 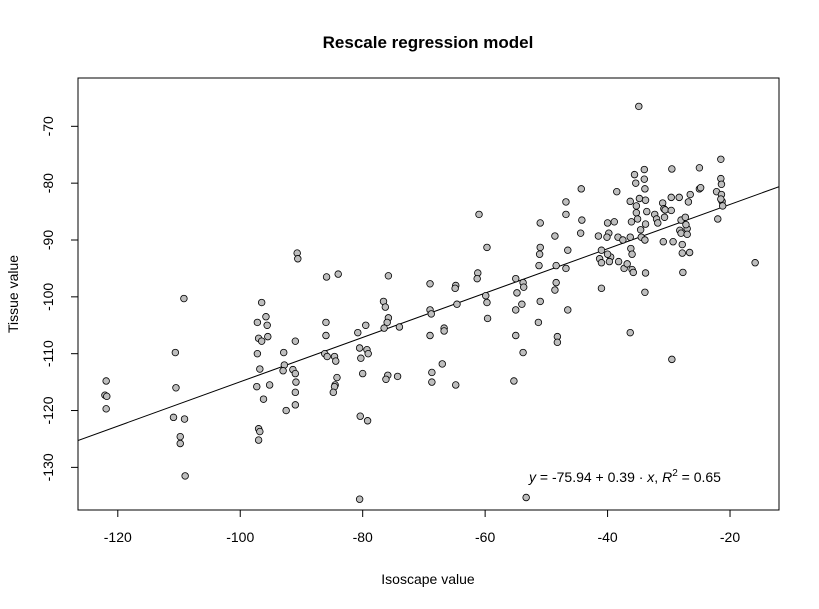 I want to click on x-axis: -120 -100 -80 -60 -40 -20, so click(x=422, y=527).